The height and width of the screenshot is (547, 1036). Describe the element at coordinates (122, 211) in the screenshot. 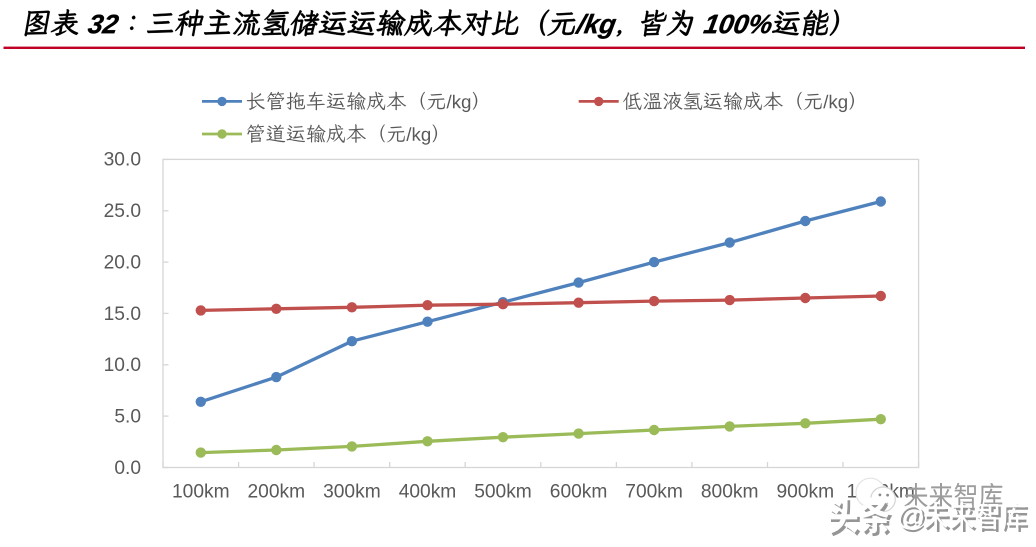

I see `svg-text: 25.0` at that location.